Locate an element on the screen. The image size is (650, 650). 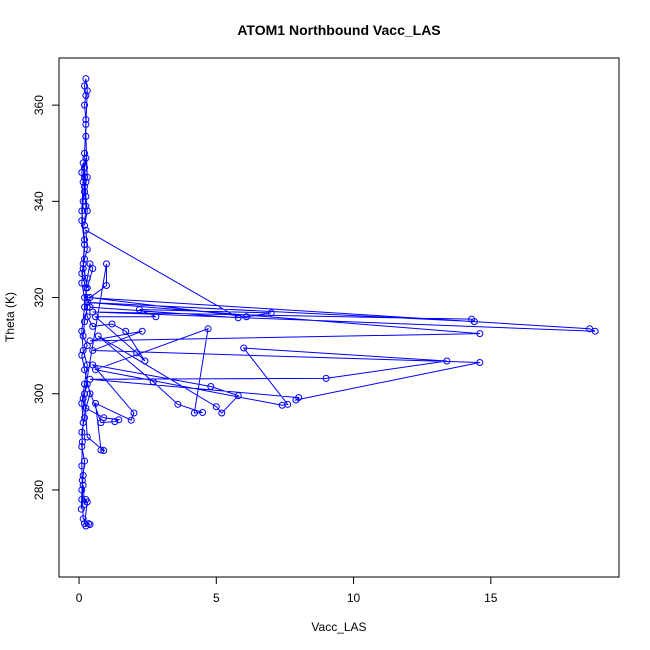
x-axis-label: Vacc_LAS is located at coordinates (338, 627).